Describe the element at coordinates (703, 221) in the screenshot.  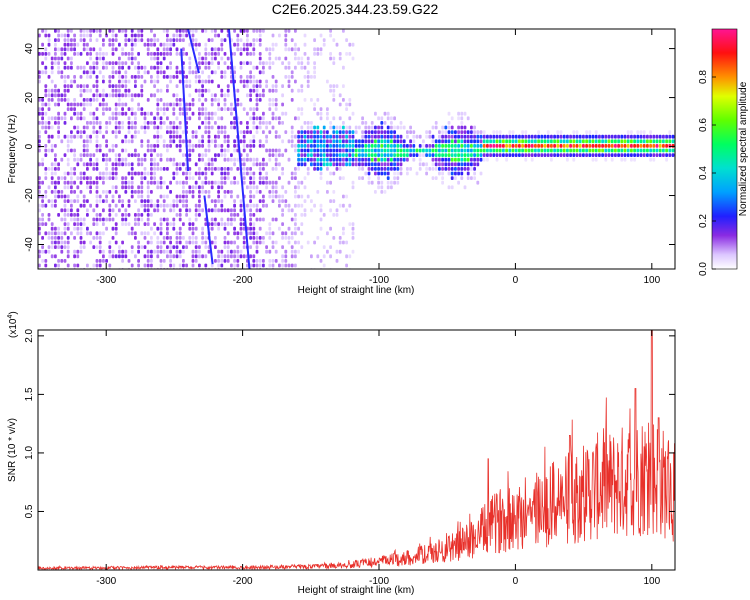
I see `colorbar-tick-label: 0.2` at that location.